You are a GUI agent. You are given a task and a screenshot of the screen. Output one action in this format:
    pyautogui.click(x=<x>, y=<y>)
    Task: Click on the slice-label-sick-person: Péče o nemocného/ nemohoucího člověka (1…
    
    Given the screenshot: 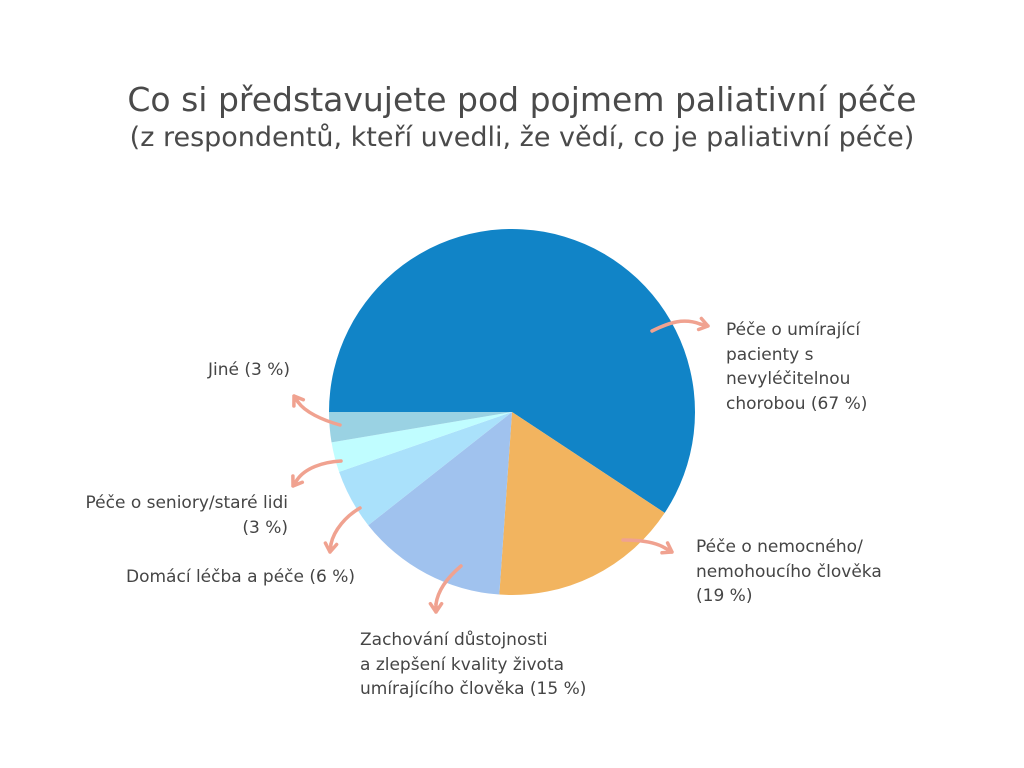 What is the action you would take?
    pyautogui.click(x=789, y=571)
    